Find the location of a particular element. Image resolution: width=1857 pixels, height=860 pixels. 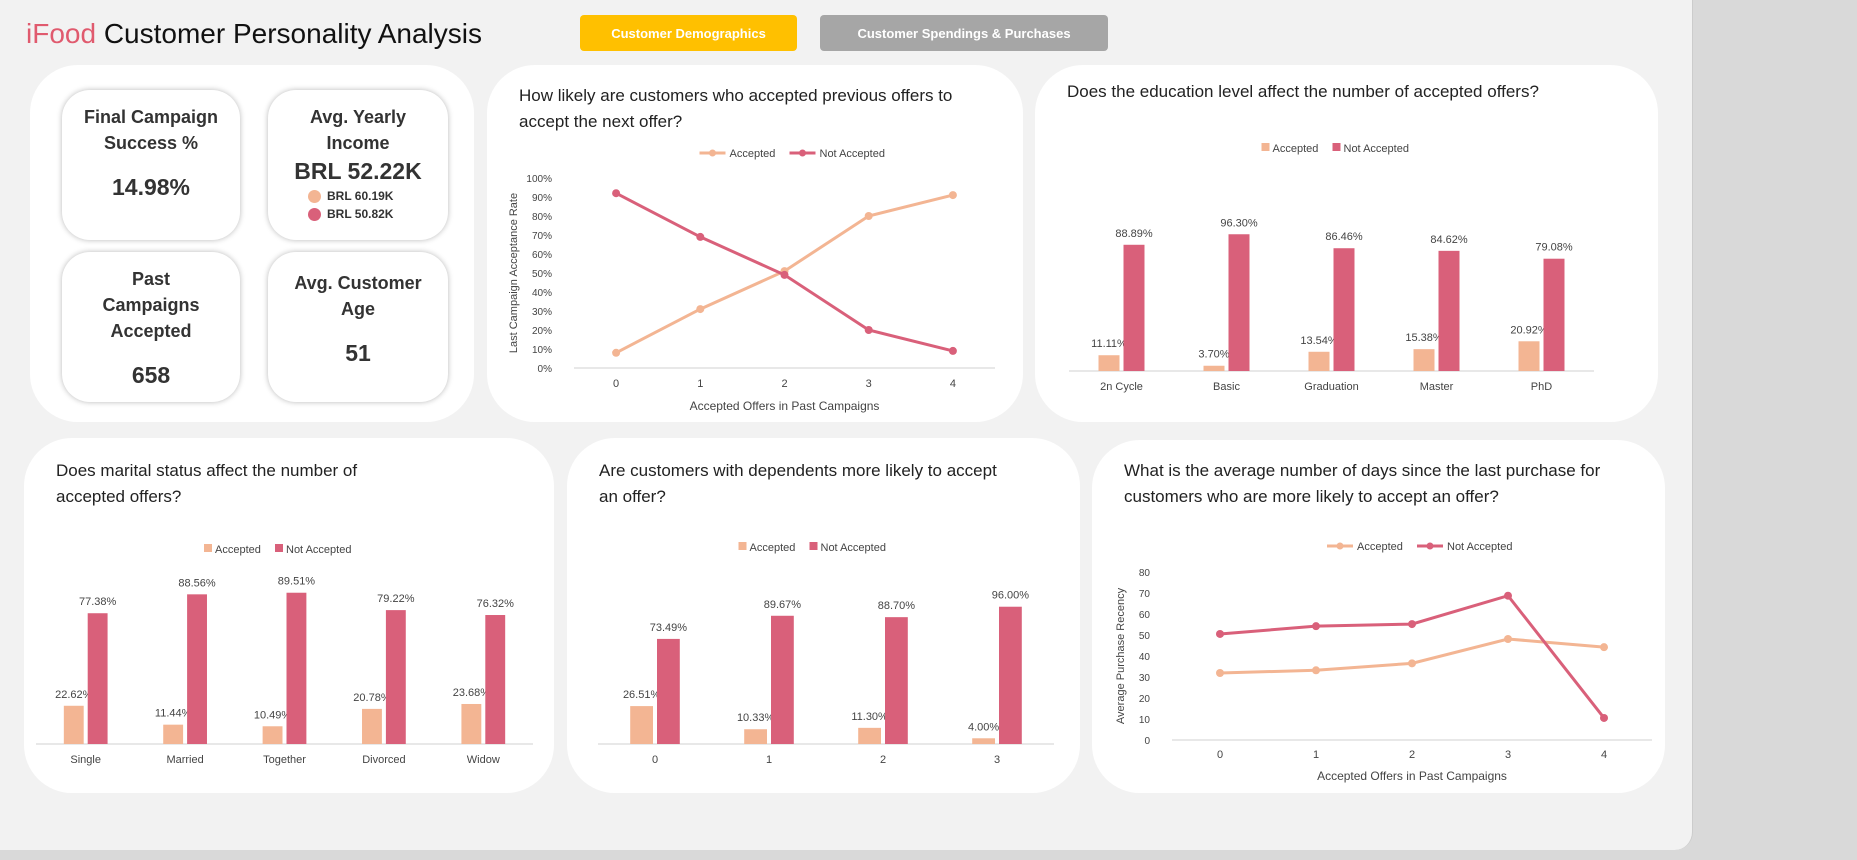

not-accepted-dot-icon is located at coordinates (314, 214).